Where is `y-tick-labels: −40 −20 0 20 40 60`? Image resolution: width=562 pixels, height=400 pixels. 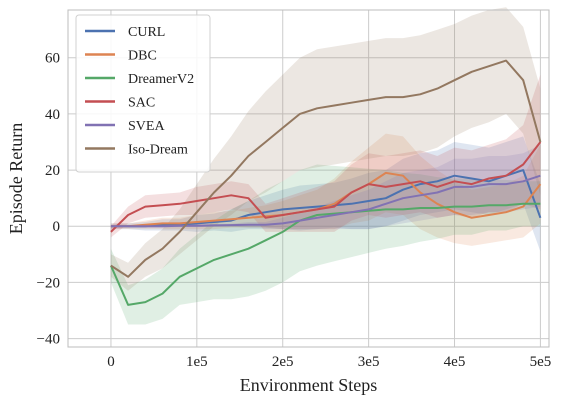
y-tick-labels: −40 −20 0 20 40 60 is located at coordinates (48, 199).